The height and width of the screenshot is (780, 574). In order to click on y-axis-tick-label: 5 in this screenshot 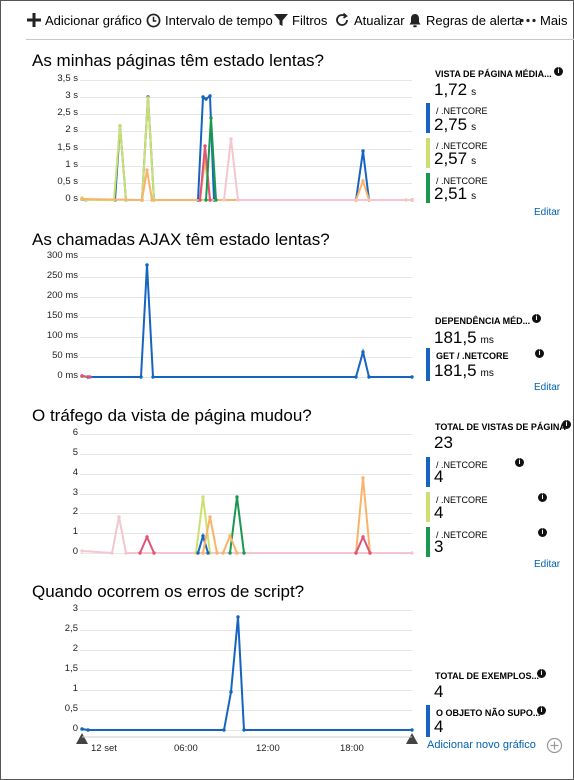, I will do `click(75, 452)`.